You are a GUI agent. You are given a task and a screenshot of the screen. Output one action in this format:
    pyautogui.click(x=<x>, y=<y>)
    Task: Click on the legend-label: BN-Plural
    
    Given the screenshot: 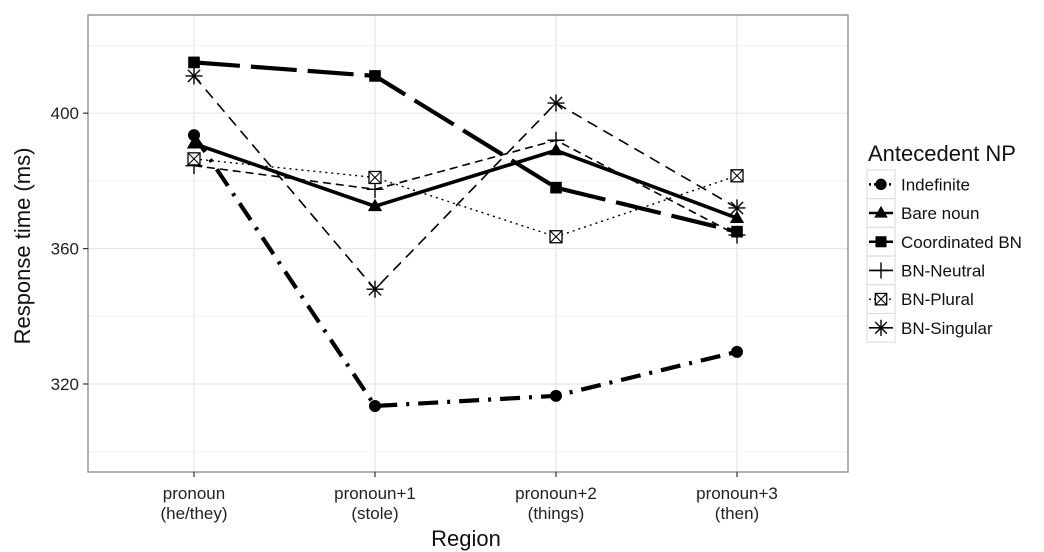 What is the action you would take?
    pyautogui.click(x=937, y=299)
    